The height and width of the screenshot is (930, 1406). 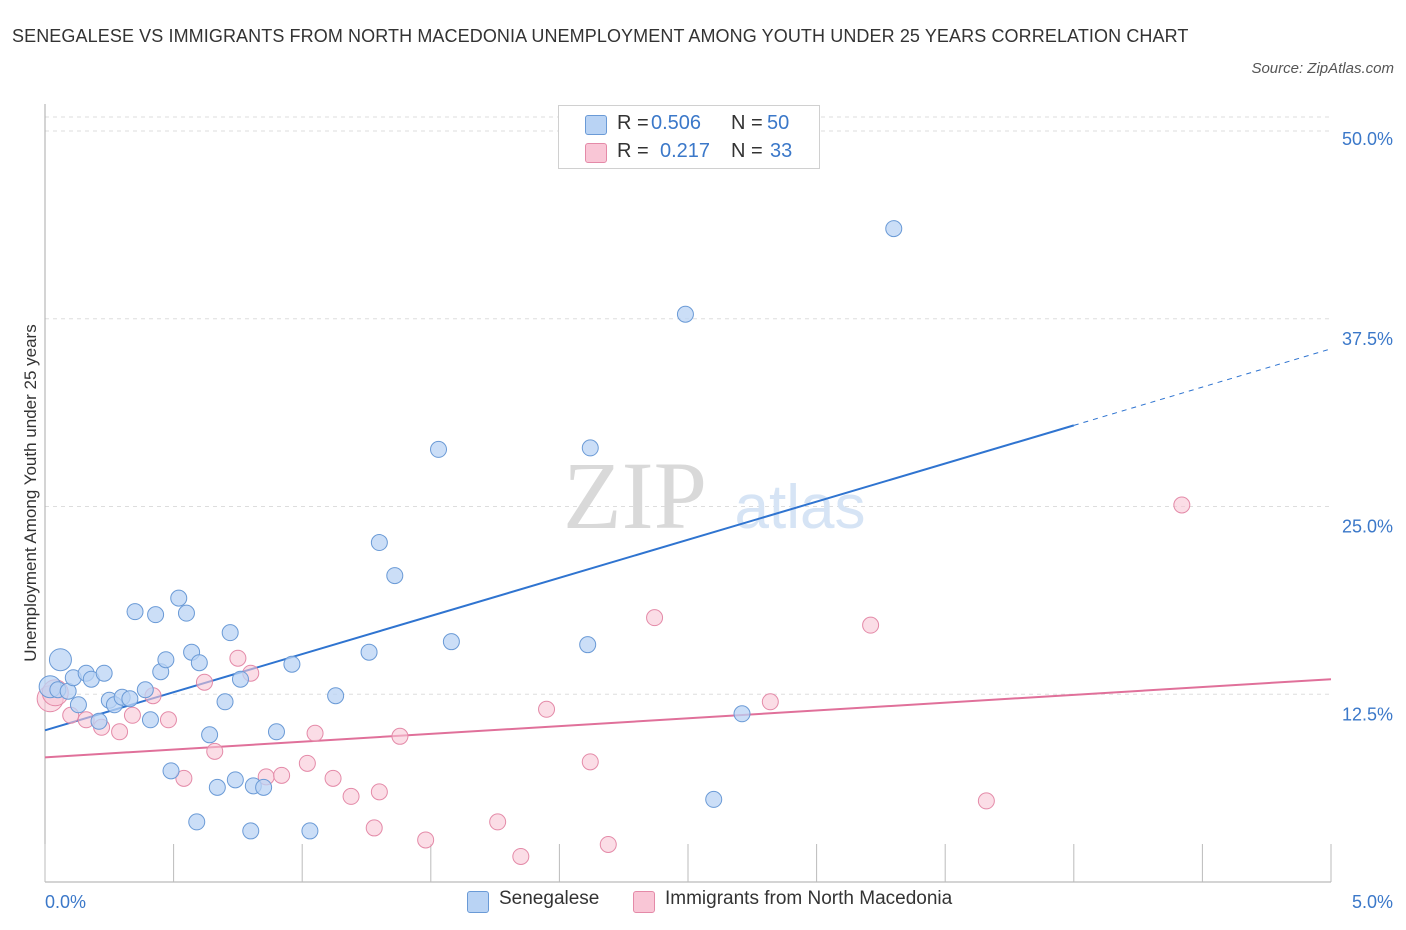 What do you see at coordinates (809, 898) in the screenshot?
I see `legend-label: Immigrants from North Macedonia` at bounding box center [809, 898].